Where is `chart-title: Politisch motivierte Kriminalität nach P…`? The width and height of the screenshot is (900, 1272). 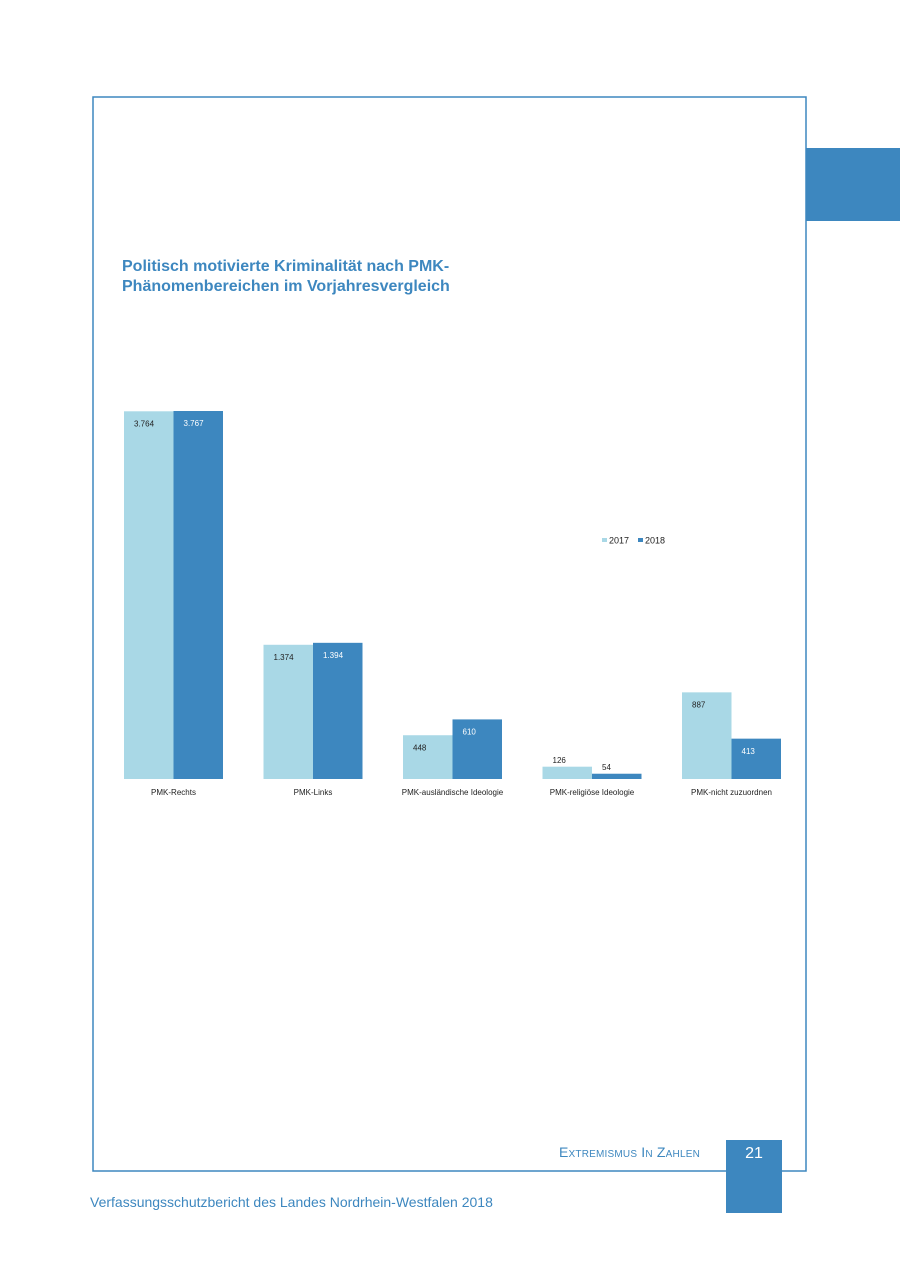 chart-title: Politisch motivierte Kriminalität nach P… is located at coordinates (286, 276).